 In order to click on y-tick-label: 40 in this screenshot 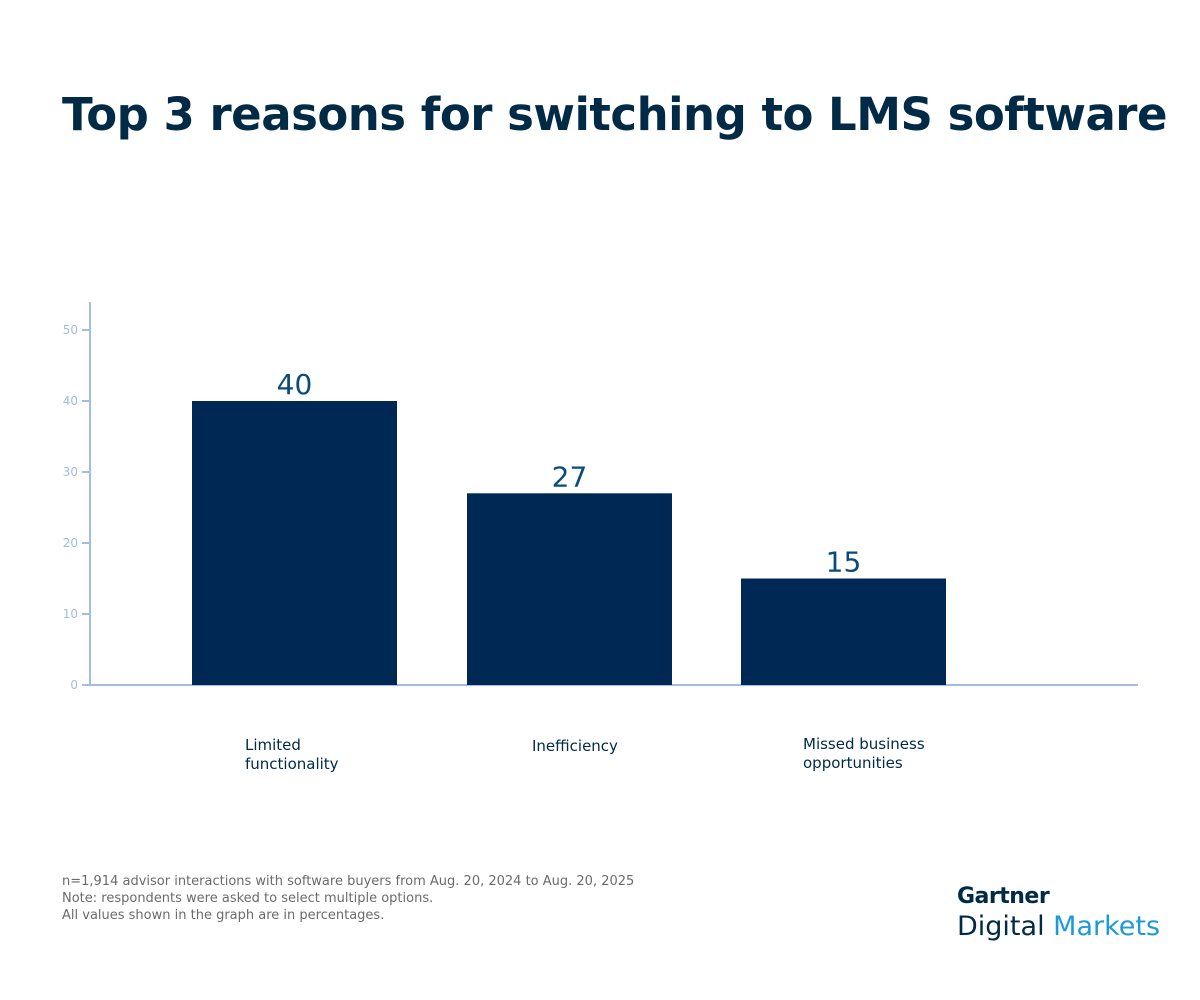, I will do `click(70, 401)`.